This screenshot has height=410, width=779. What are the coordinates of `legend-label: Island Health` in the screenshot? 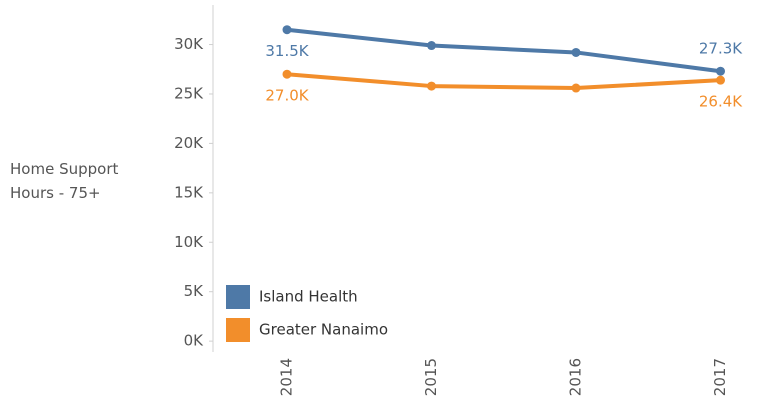 It's located at (308, 297).